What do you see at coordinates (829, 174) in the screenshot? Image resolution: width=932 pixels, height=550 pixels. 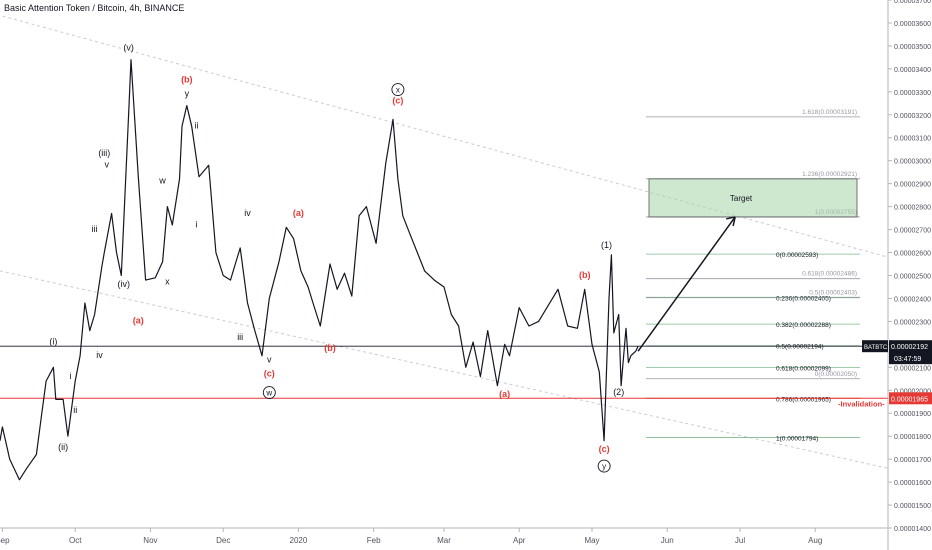 I see `fib-extension-label: 1.236(0.00002921)` at bounding box center [829, 174].